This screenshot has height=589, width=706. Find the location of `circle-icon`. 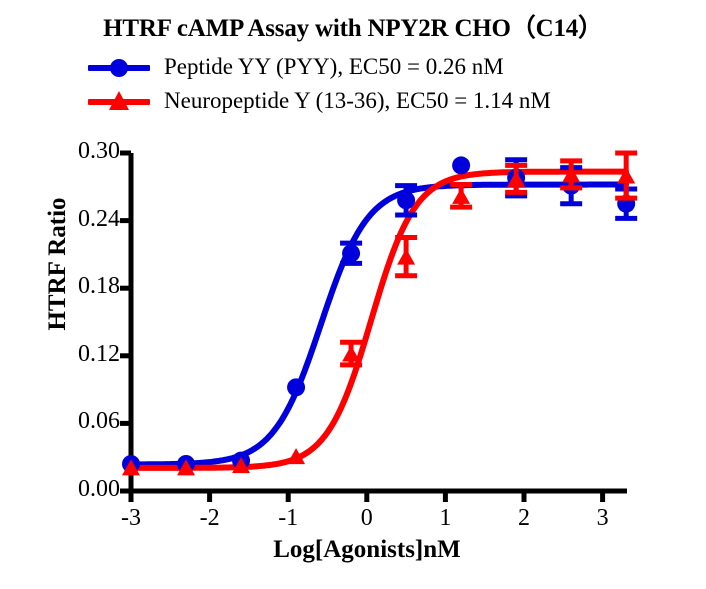

circle-icon is located at coordinates (119, 68).